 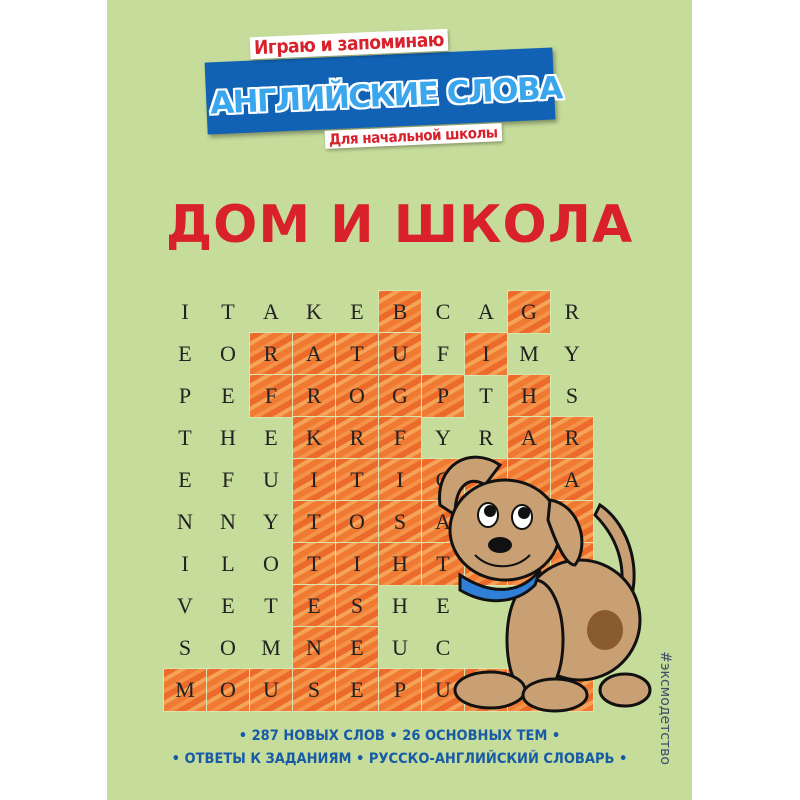 I want to click on grid-cell: B, so click(x=400, y=312).